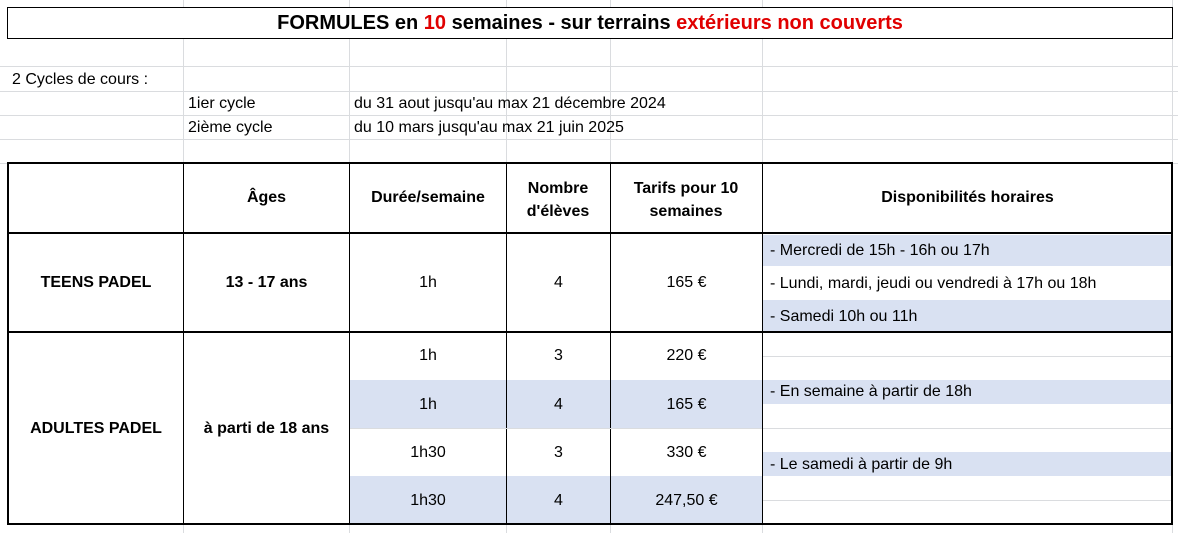  Describe the element at coordinates (686, 282) in the screenshot. I see `teens-price: 165 €` at that location.